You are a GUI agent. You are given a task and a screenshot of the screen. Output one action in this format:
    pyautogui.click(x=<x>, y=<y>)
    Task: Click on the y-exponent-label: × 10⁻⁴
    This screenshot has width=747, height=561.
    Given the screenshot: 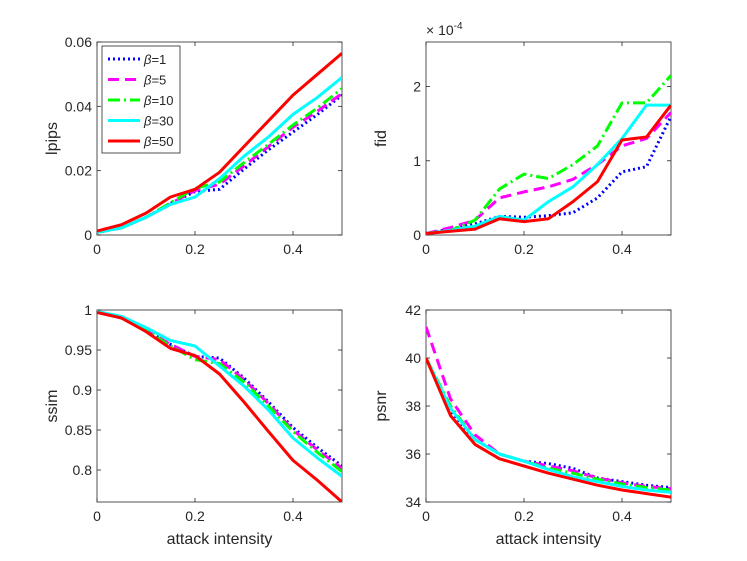 What is the action you would take?
    pyautogui.click(x=444, y=29)
    